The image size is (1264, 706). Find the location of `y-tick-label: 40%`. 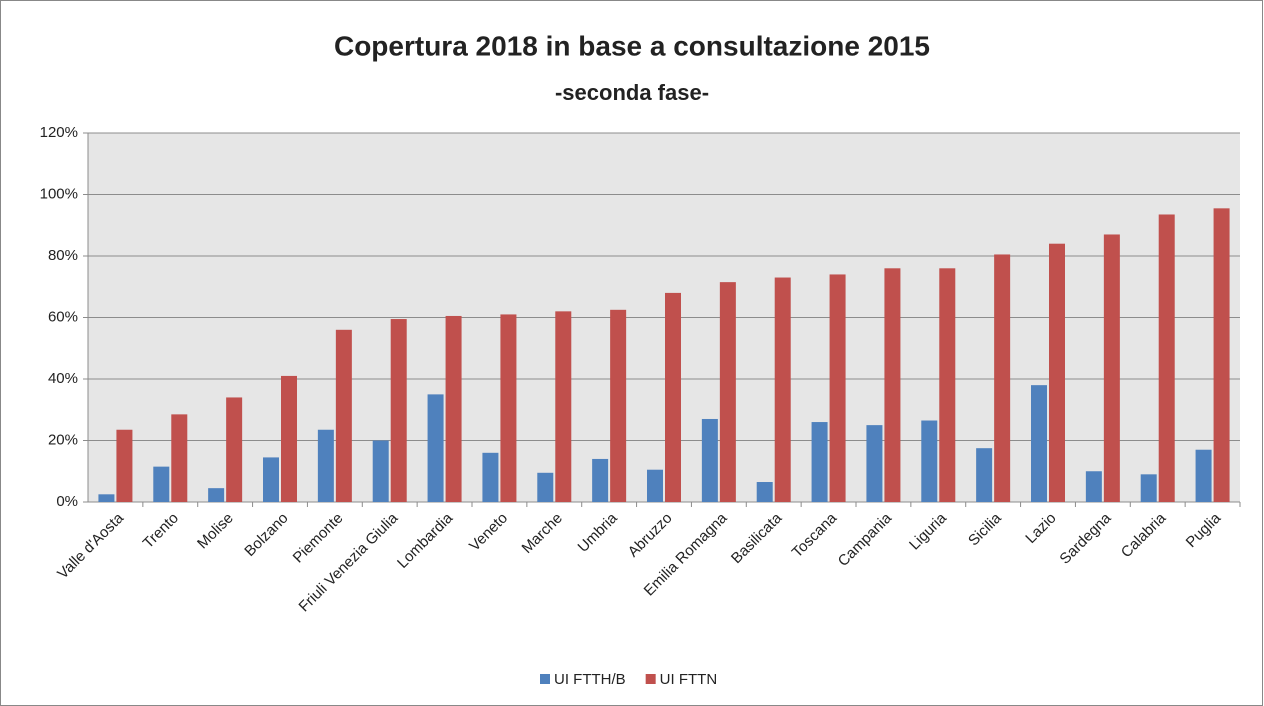

y-tick-label: 40% is located at coordinates (63, 378).